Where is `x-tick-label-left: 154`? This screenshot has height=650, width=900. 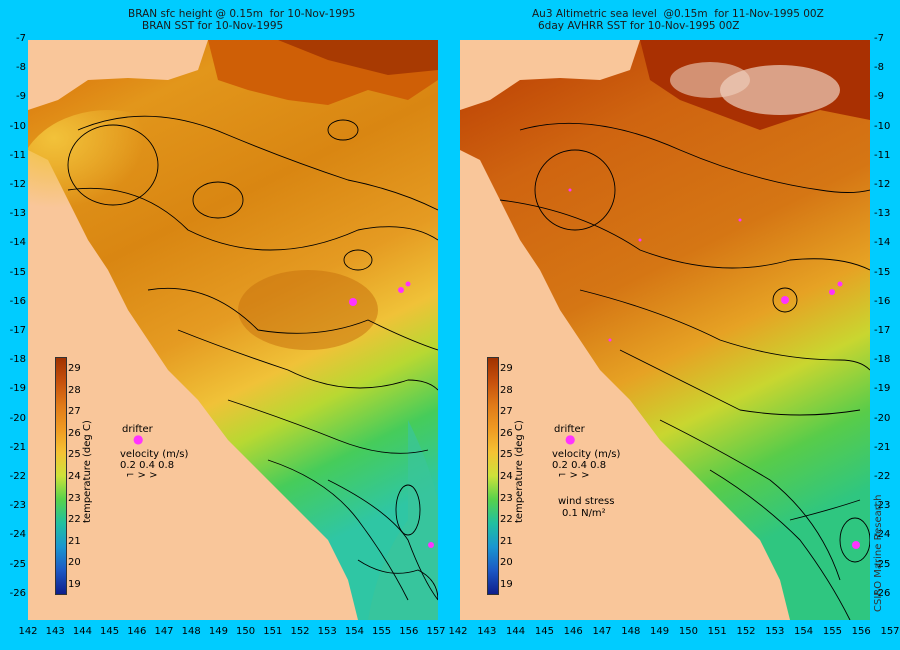
x-tick-label-left: 154 is located at coordinates (354, 631).